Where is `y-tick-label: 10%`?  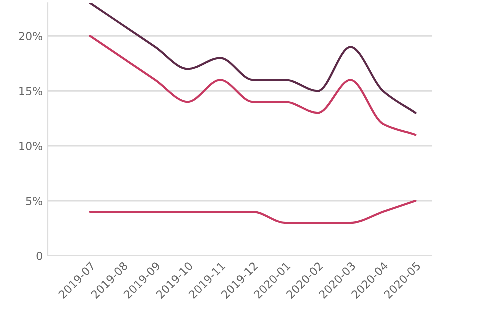 y-tick-label: 10% is located at coordinates (31, 146).